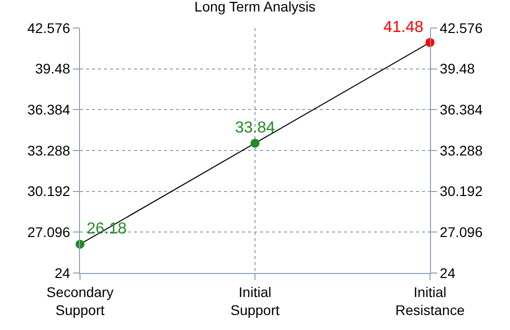  What do you see at coordinates (255, 143) in the screenshot?
I see `point` at bounding box center [255, 143].